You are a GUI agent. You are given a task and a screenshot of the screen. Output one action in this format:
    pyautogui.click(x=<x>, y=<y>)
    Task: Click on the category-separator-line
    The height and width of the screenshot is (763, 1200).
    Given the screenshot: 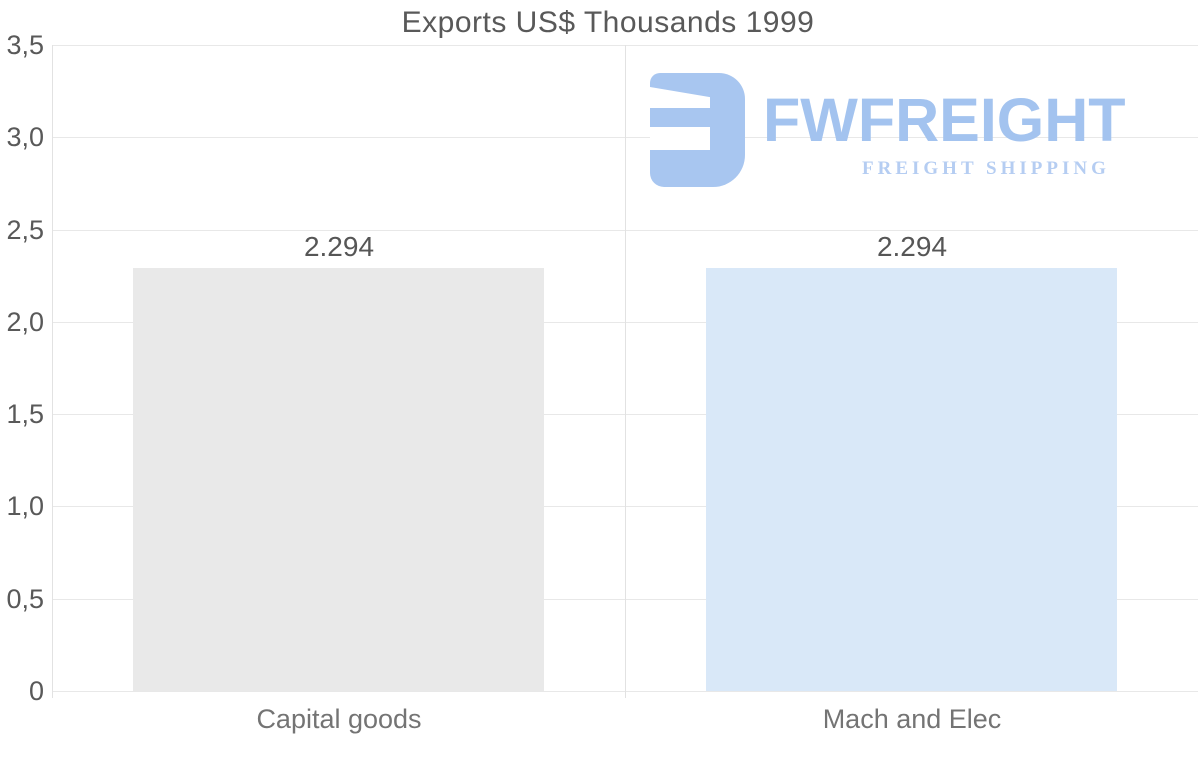 What is the action you would take?
    pyautogui.click(x=625, y=371)
    